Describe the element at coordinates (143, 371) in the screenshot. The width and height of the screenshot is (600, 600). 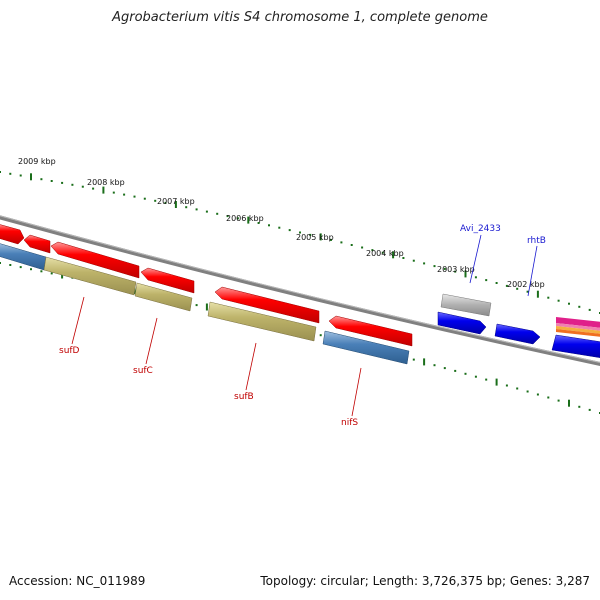
I see `gene-label-sufc: sufC` at that location.